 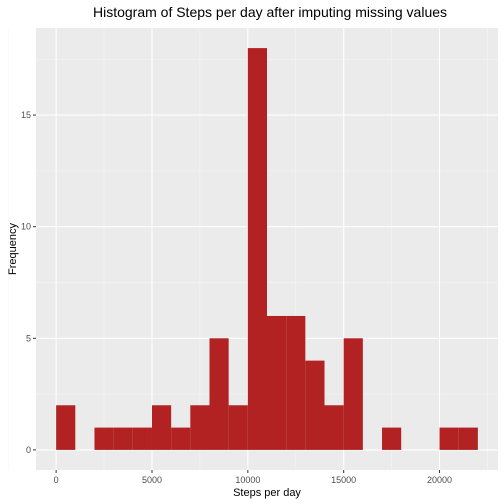 What do you see at coordinates (267, 493) in the screenshot?
I see `x-axis-title: Steps per day` at bounding box center [267, 493].